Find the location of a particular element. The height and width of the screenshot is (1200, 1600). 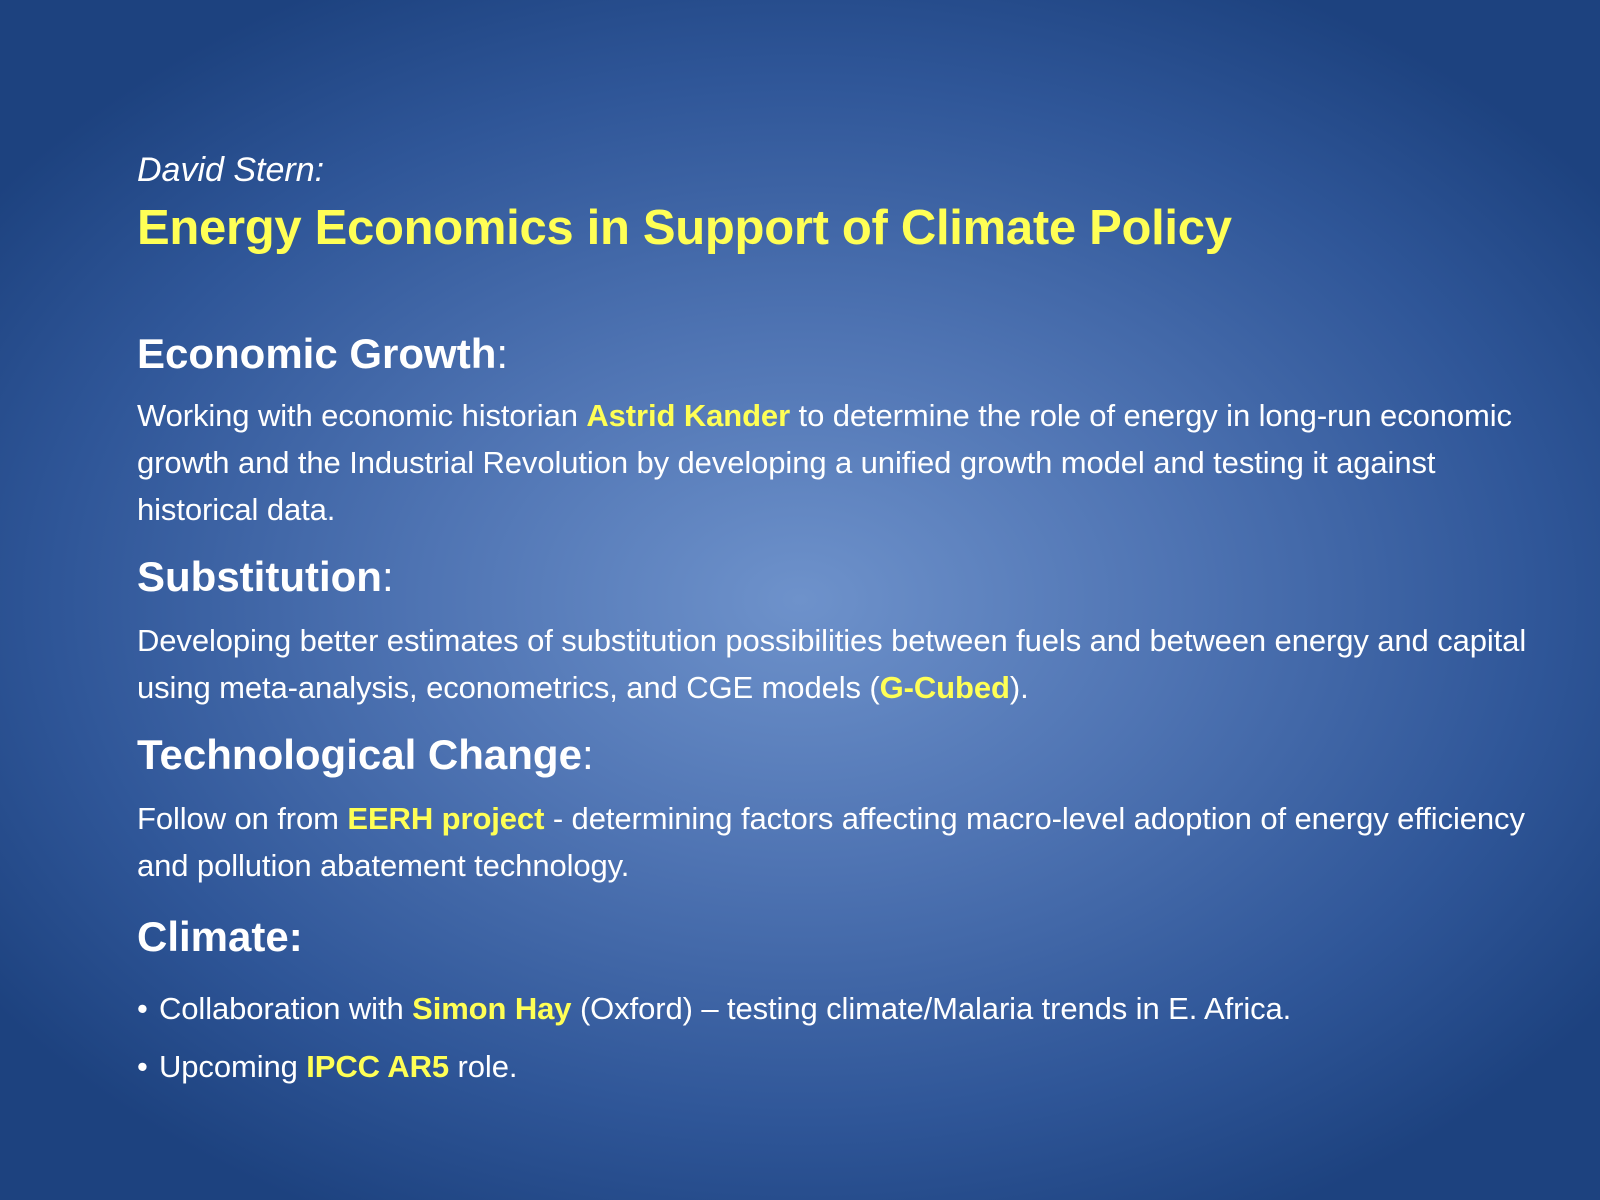

section-heading-text: Substitution is located at coordinates (259, 576).